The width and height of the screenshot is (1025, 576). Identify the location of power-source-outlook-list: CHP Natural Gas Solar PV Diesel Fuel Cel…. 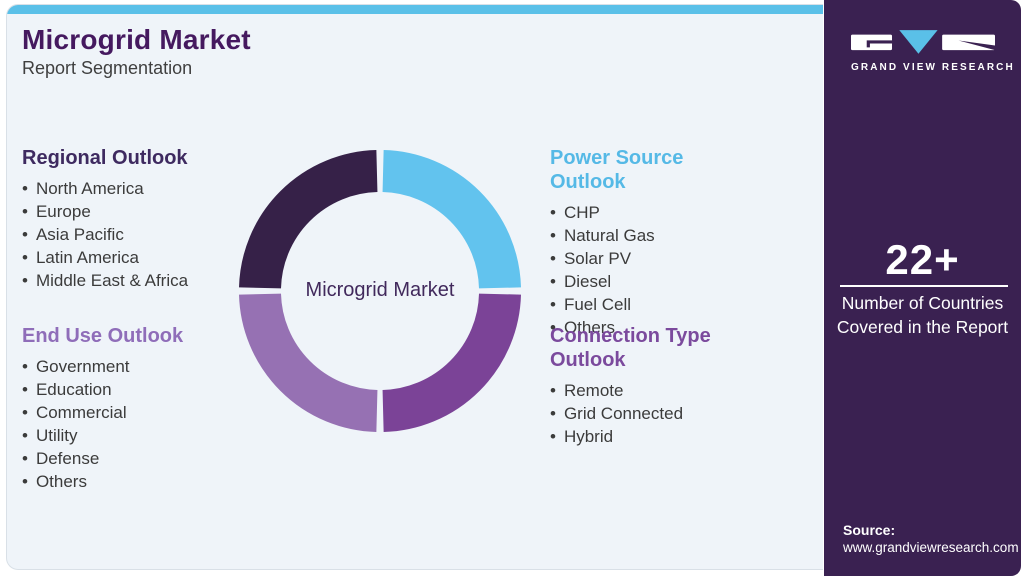
(652, 270).